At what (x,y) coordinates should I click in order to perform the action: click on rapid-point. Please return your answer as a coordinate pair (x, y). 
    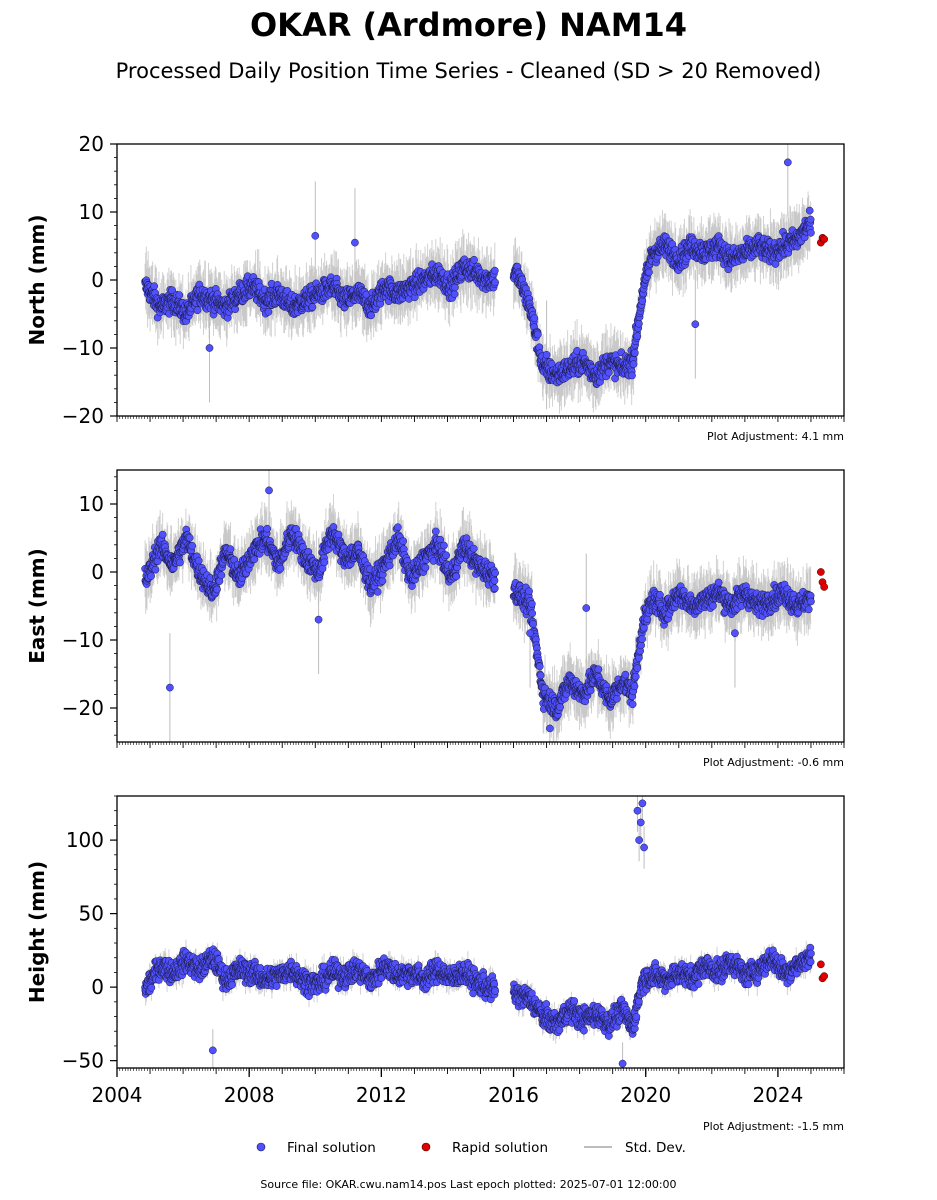
    Looking at the image, I should click on (824, 239).